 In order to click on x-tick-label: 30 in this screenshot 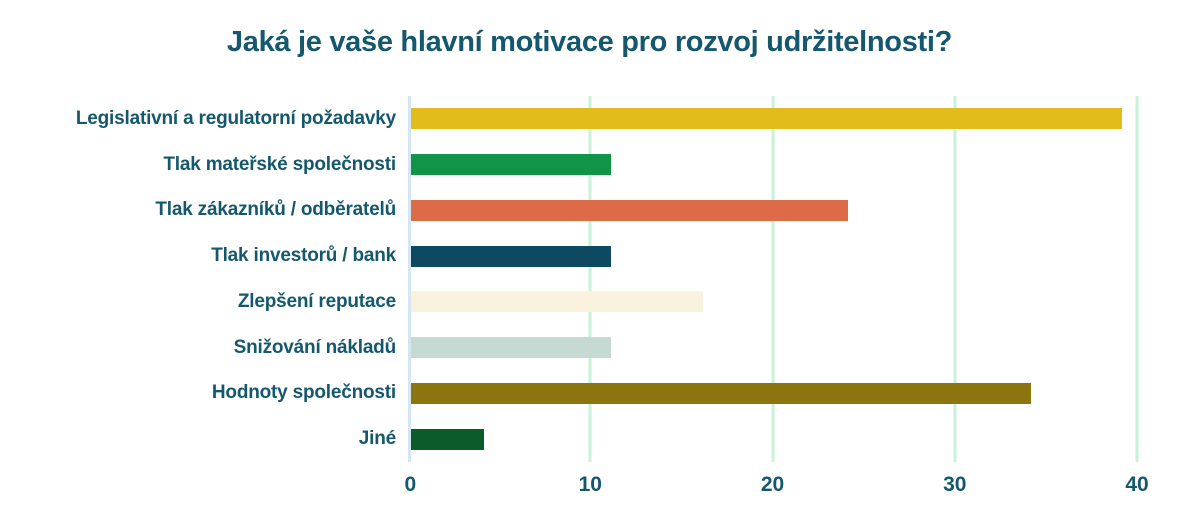, I will do `click(955, 484)`.